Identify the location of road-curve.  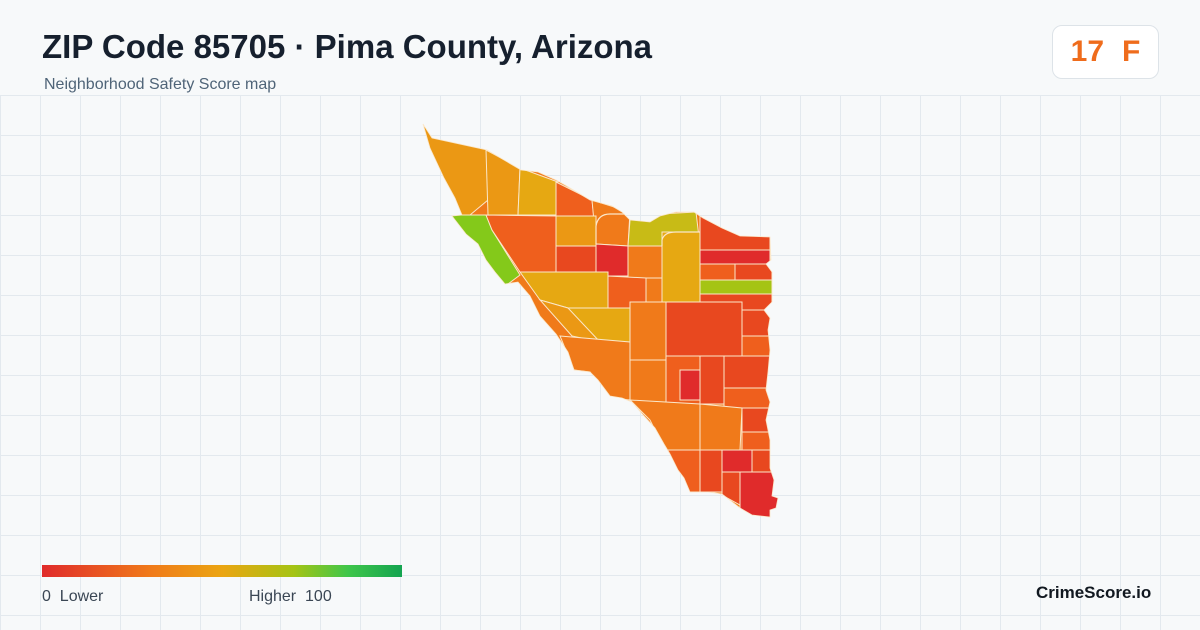
(647, 229).